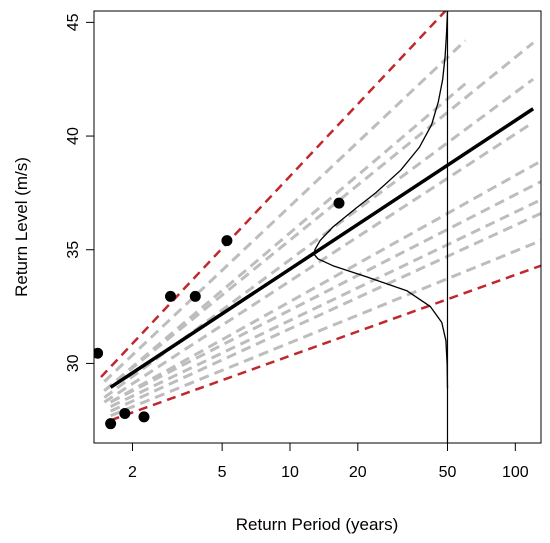 Image resolution: width=550 pixels, height=543 pixels. Describe the element at coordinates (73, 250) in the screenshot. I see `y-tick-label: 35` at that location.